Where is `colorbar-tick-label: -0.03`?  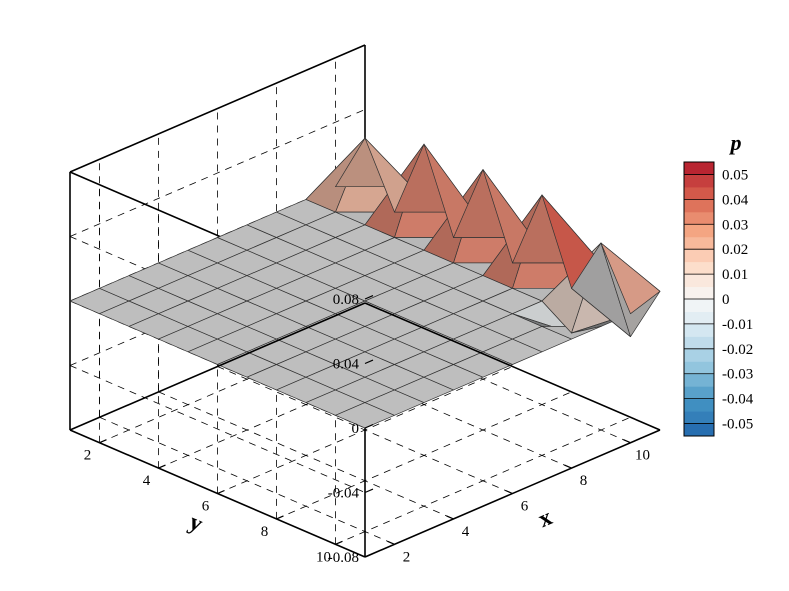
colorbar-tick-label: -0.03 is located at coordinates (737, 375).